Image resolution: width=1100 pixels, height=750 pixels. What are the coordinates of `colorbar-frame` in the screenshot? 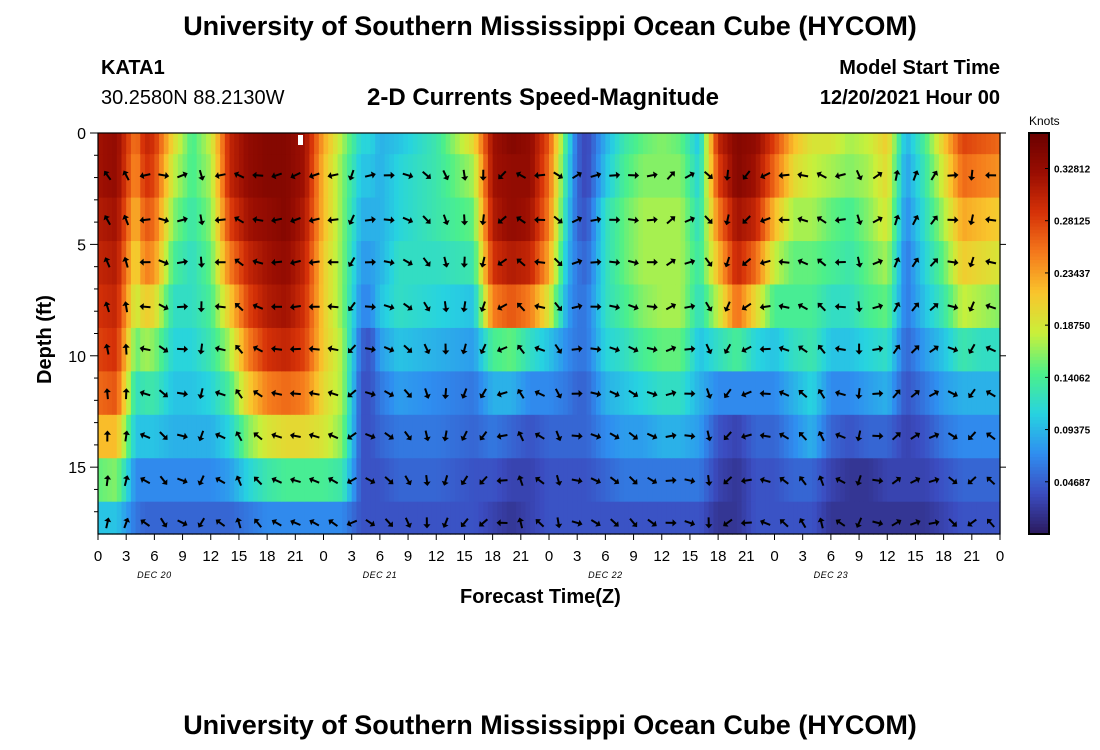 It's located at (1039, 333).